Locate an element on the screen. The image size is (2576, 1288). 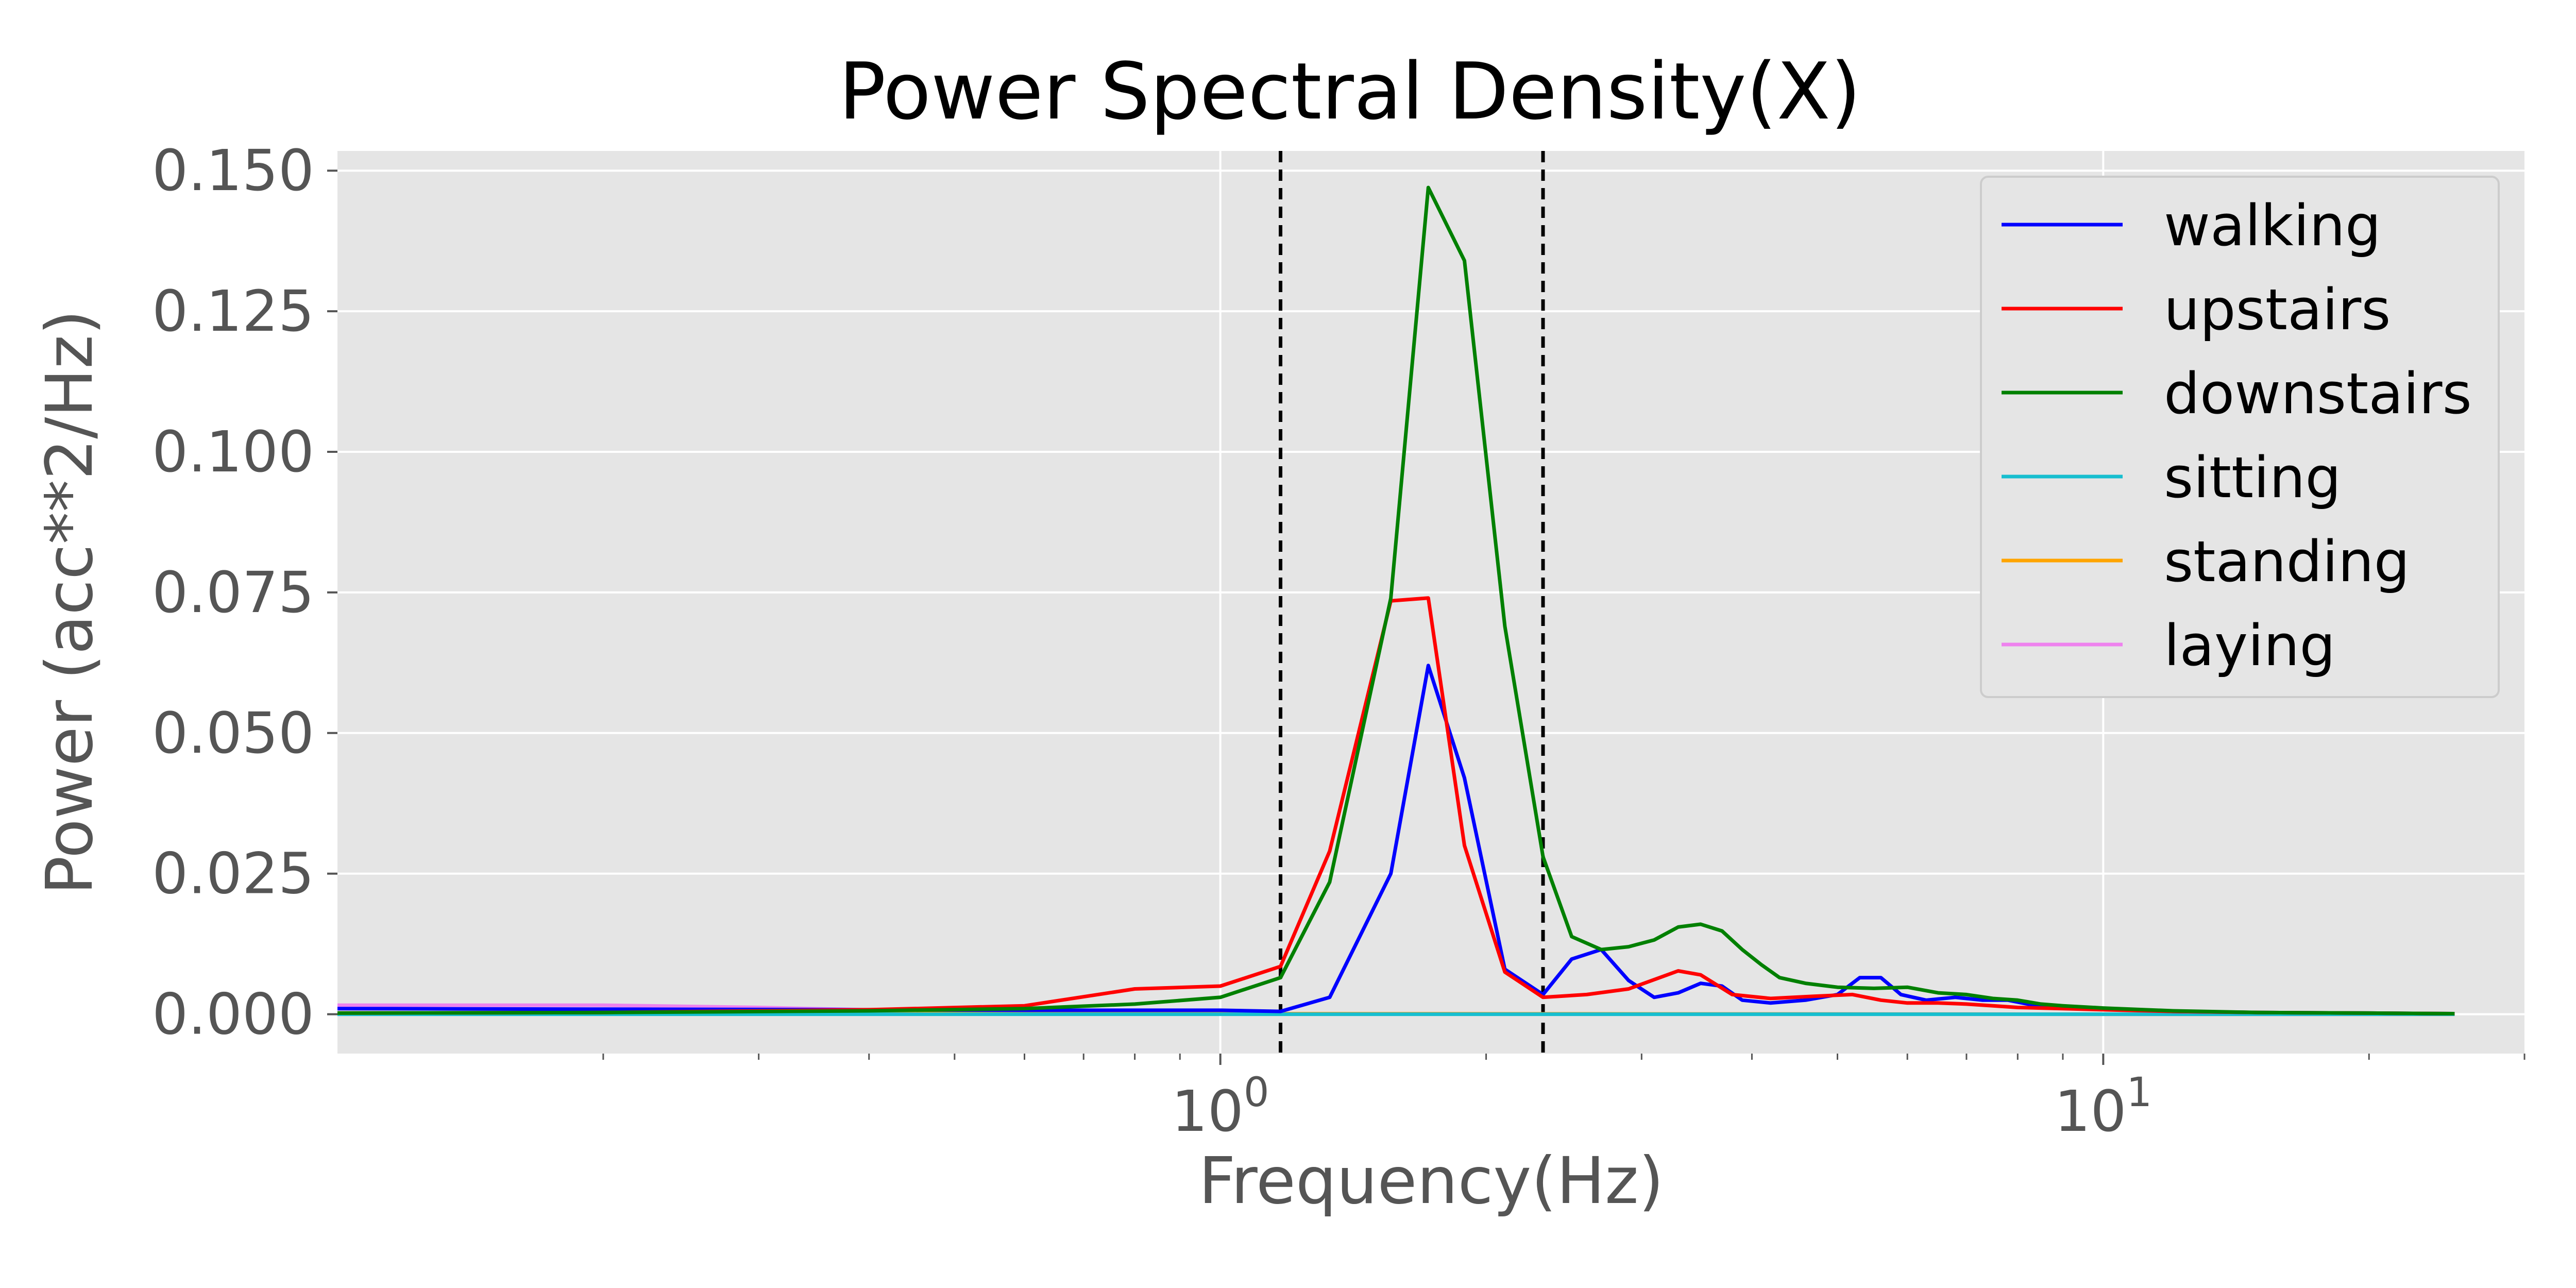
x-axis: 10⁰ 10¹ is located at coordinates (1564, 1099).